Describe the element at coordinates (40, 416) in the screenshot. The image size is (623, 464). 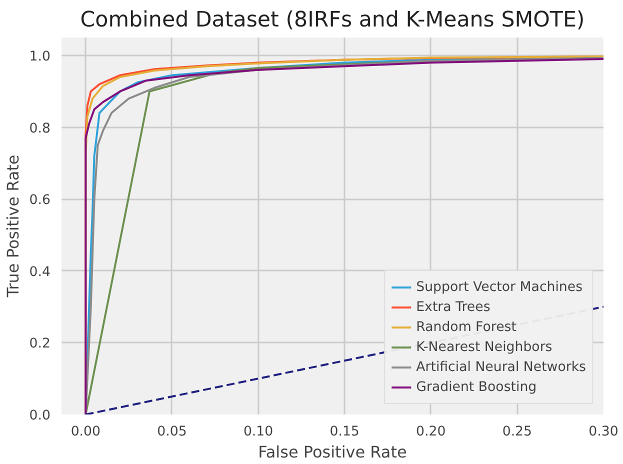
I see `y-tick-label: 0.0` at that location.